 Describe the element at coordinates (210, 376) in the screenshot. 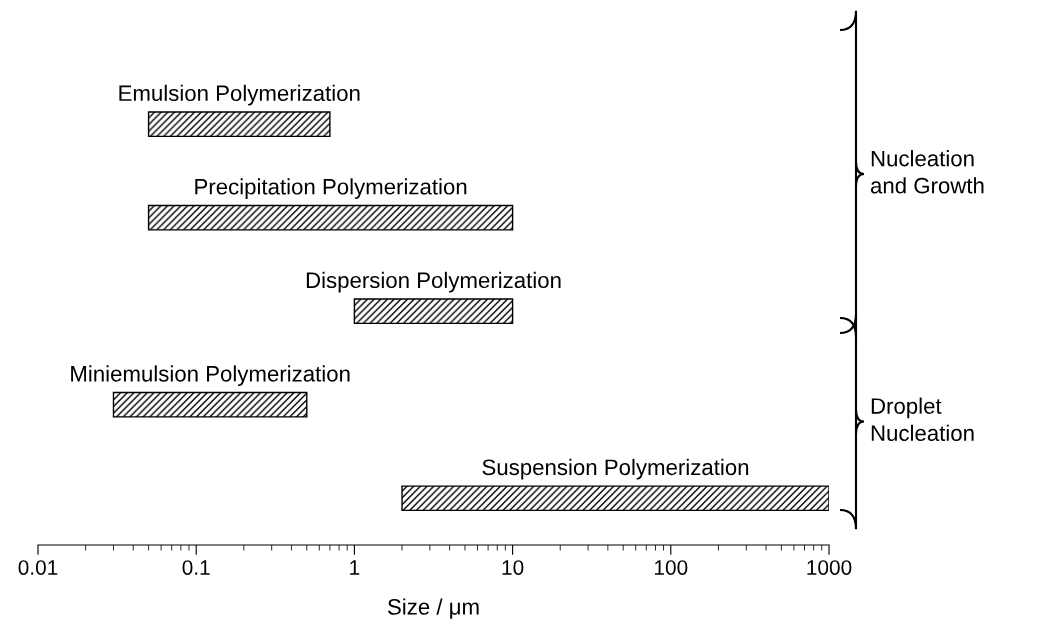

I see `y-tick-label: Miniemulsion Polymerization` at that location.